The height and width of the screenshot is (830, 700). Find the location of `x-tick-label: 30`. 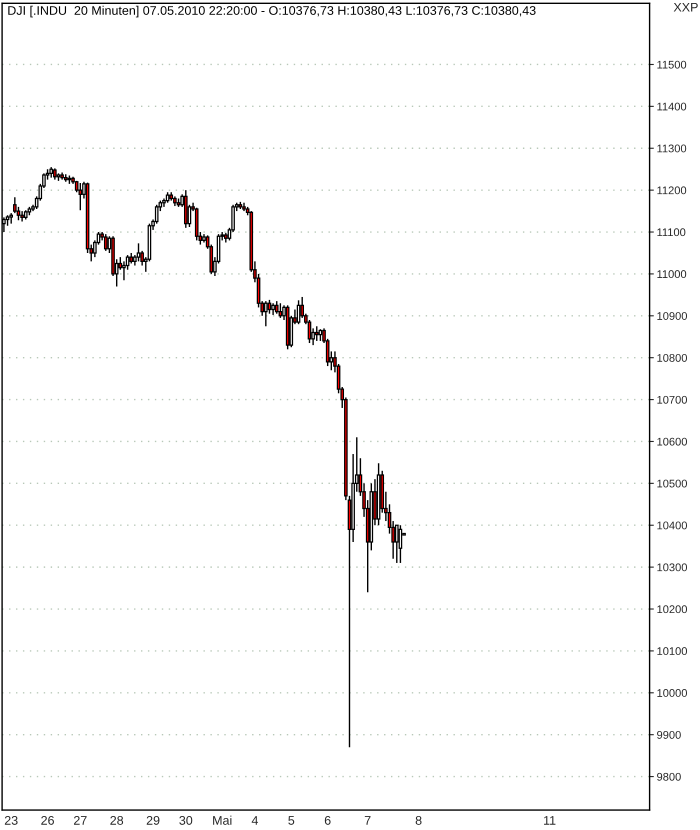

x-tick-label: 30 is located at coordinates (185, 820).